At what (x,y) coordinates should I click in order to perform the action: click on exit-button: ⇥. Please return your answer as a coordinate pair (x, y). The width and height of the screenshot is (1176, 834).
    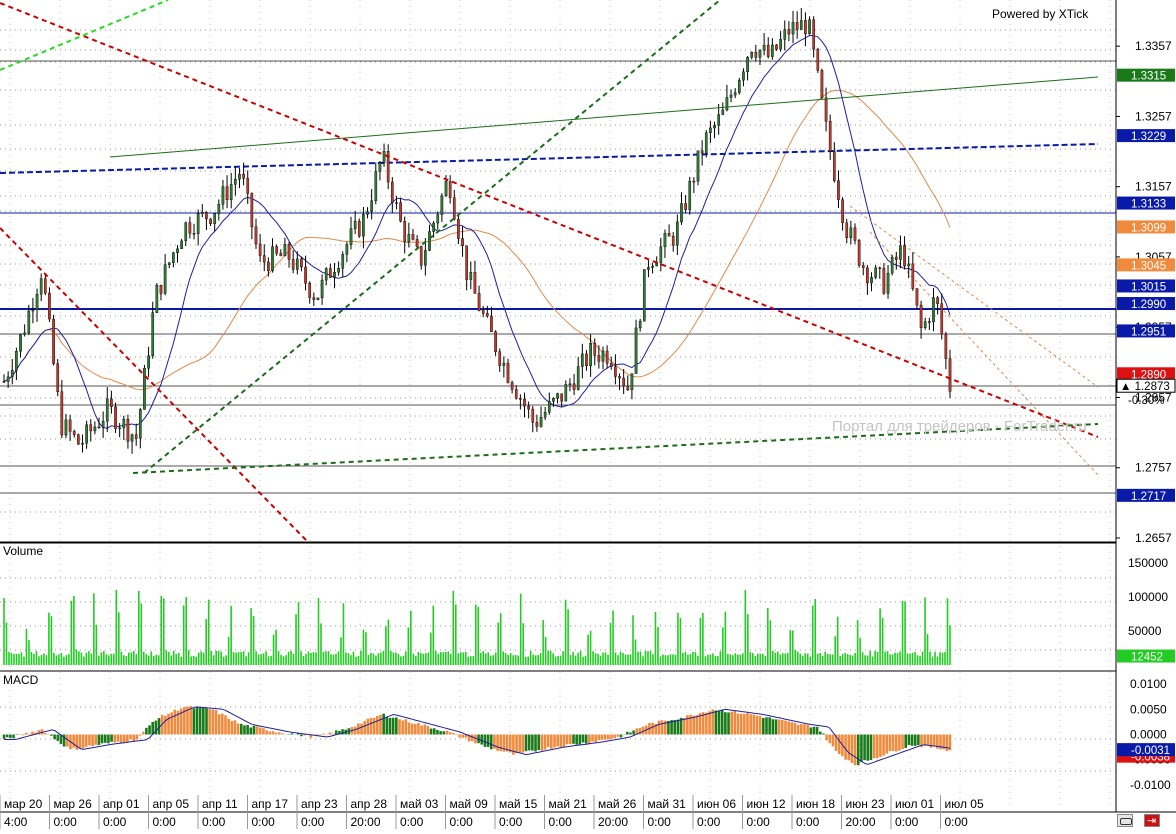
    Looking at the image, I should click on (1152, 820).